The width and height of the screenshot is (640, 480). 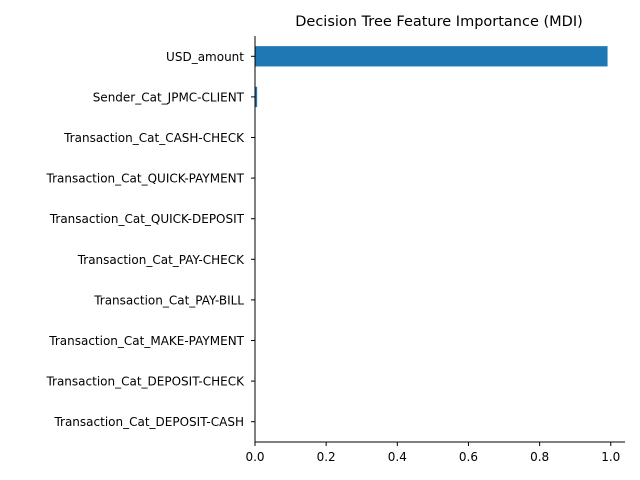 I want to click on x-tick-label: 0.2, so click(x=326, y=457).